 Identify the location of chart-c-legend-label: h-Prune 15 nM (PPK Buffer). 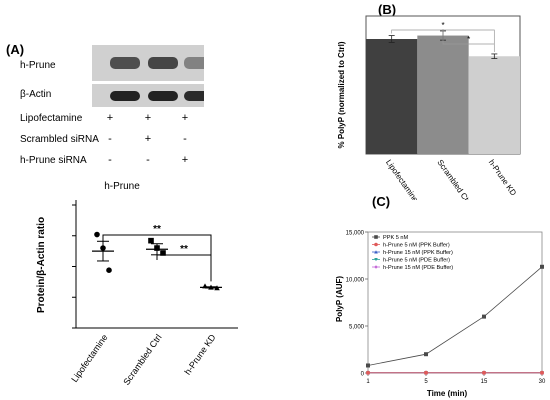
(418, 253).